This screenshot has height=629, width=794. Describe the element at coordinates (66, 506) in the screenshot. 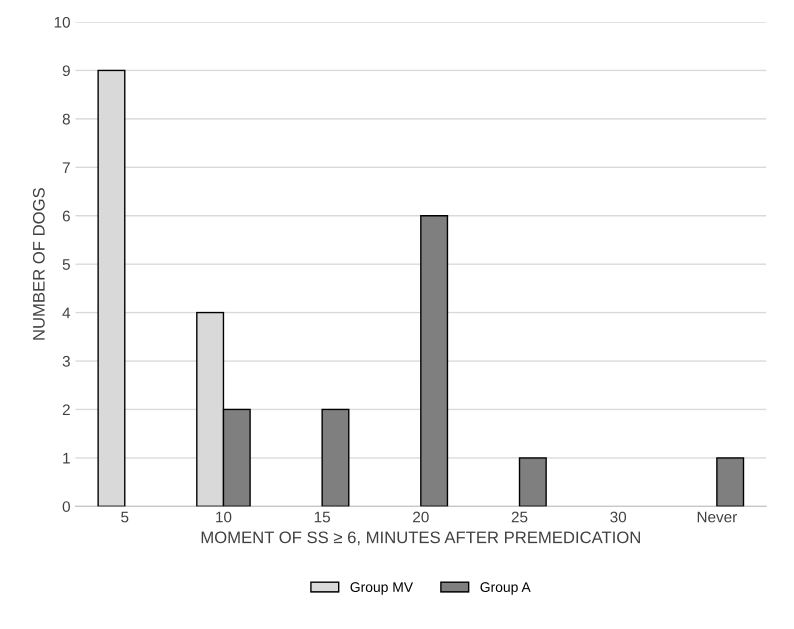

I see `y-tick-label: 0` at that location.